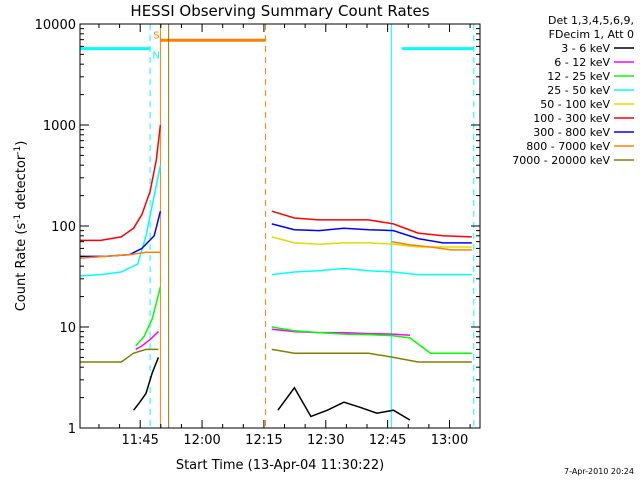  Describe the element at coordinates (585, 48) in the screenshot. I see `legend-label-0: 3 - 6 keV` at that location.